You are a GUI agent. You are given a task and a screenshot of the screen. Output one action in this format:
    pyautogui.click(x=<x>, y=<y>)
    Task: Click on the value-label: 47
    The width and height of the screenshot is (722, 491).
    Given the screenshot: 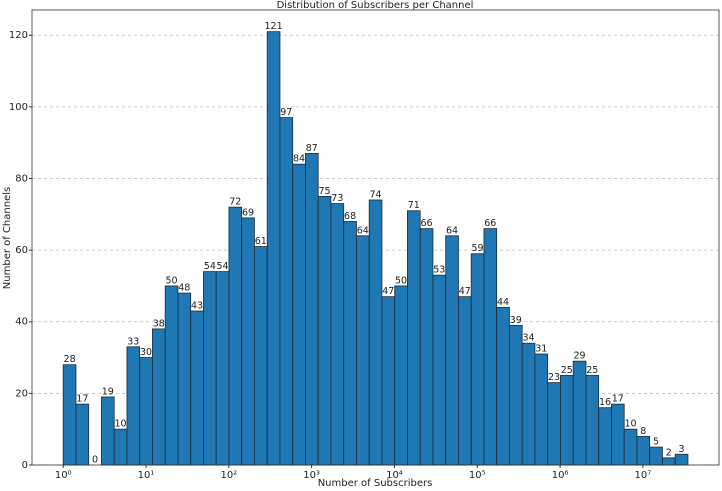 What is the action you would take?
    pyautogui.click(x=465, y=291)
    